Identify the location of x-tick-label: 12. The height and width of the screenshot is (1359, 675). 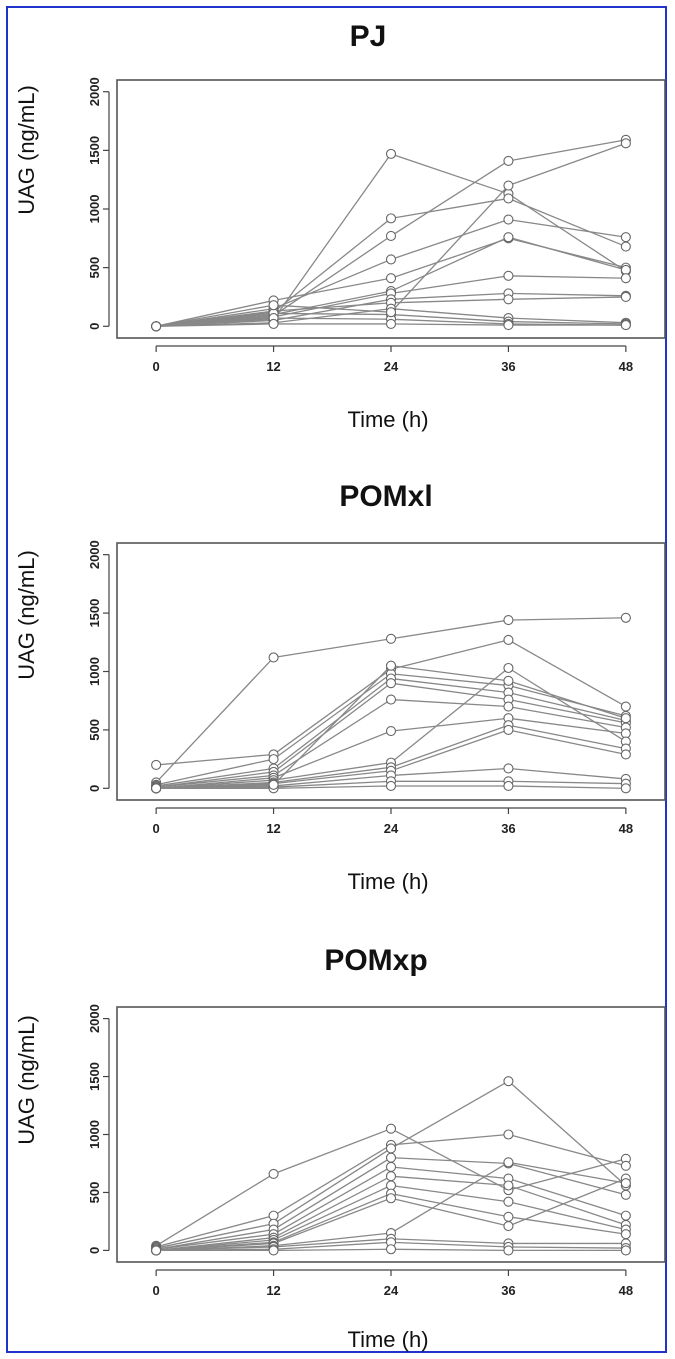
(273, 366).